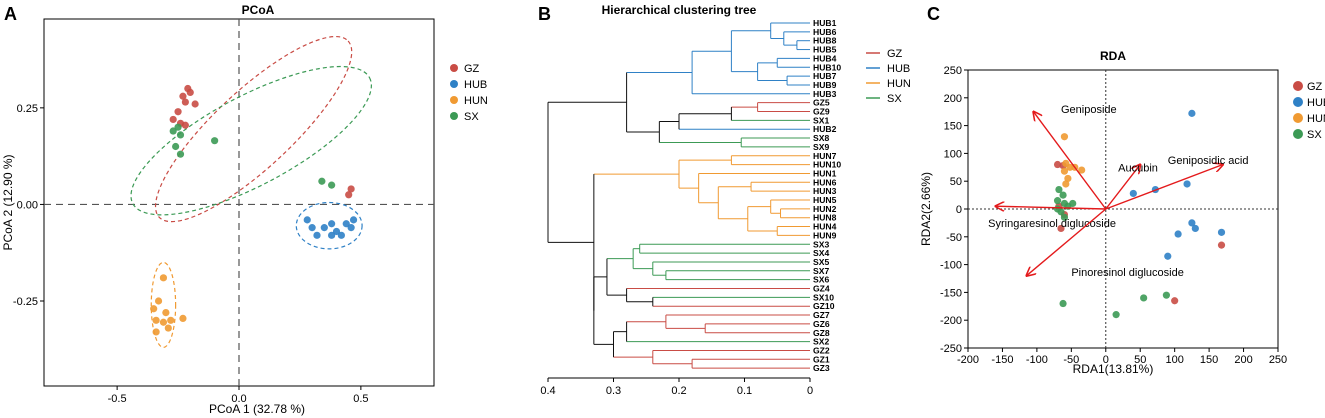  What do you see at coordinates (1174, 360) in the screenshot?
I see `x-tick-label: 100` at bounding box center [1174, 360].